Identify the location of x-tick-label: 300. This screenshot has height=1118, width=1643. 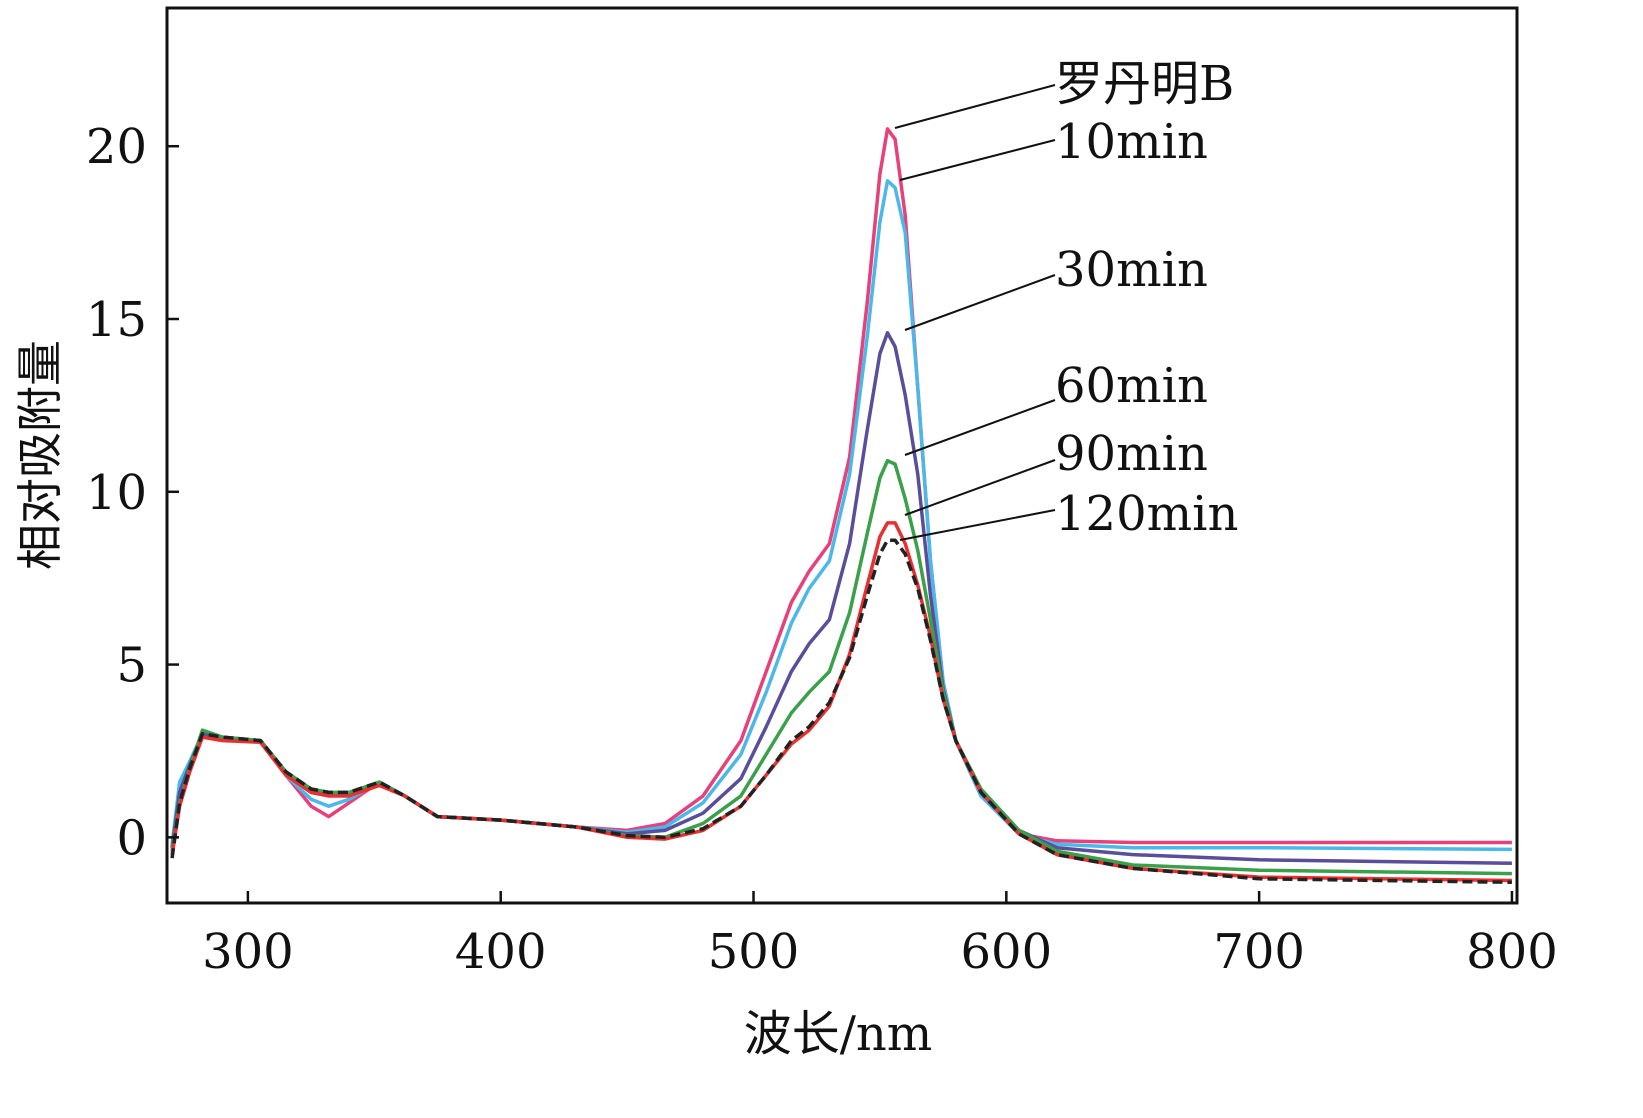
(248, 952).